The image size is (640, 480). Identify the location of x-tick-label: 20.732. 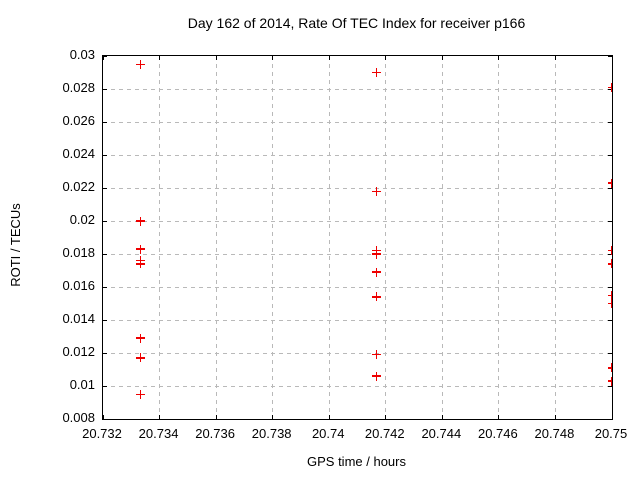
(102, 433).